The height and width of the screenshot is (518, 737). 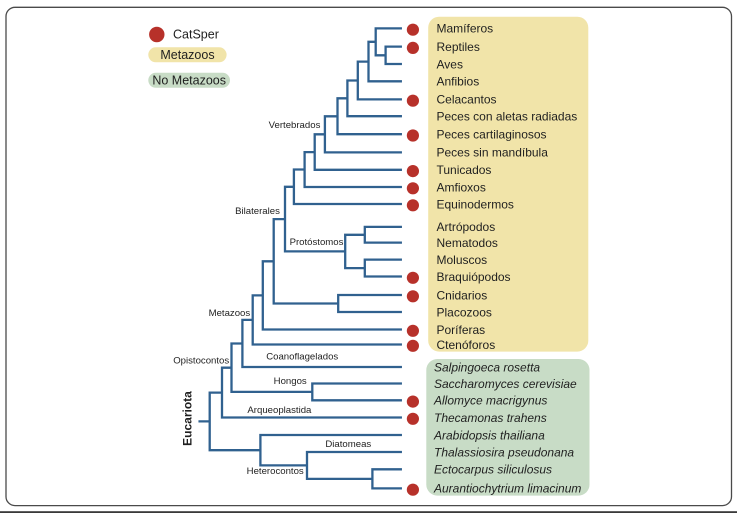 I want to click on svg-text: Eucariota, so click(x=188, y=418).